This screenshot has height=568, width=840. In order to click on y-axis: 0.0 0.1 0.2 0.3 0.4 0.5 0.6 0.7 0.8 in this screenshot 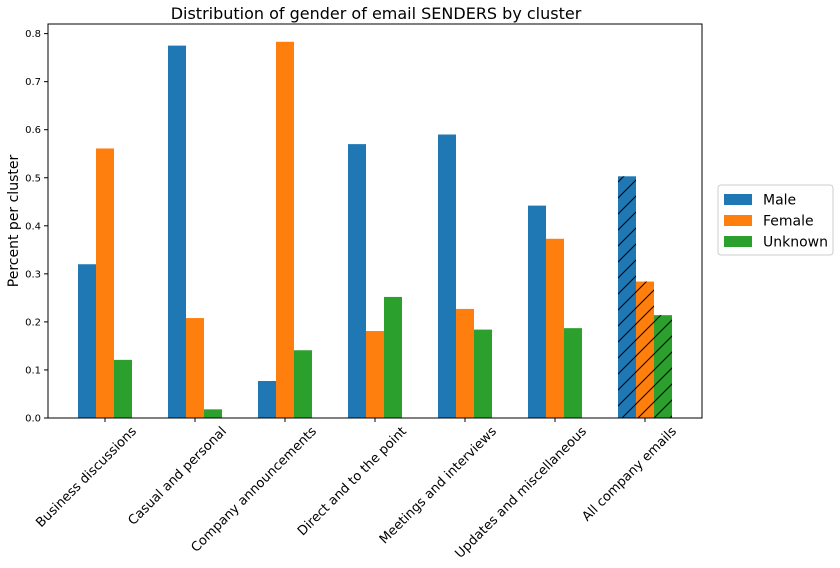, I will do `click(36, 227)`.